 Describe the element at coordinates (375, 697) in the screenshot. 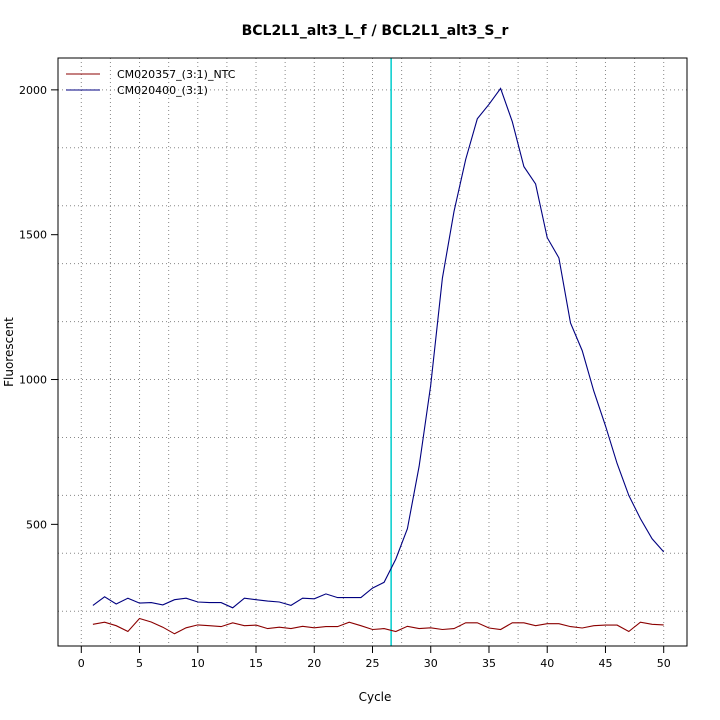

I see `x-axis-label: Cycle` at that location.